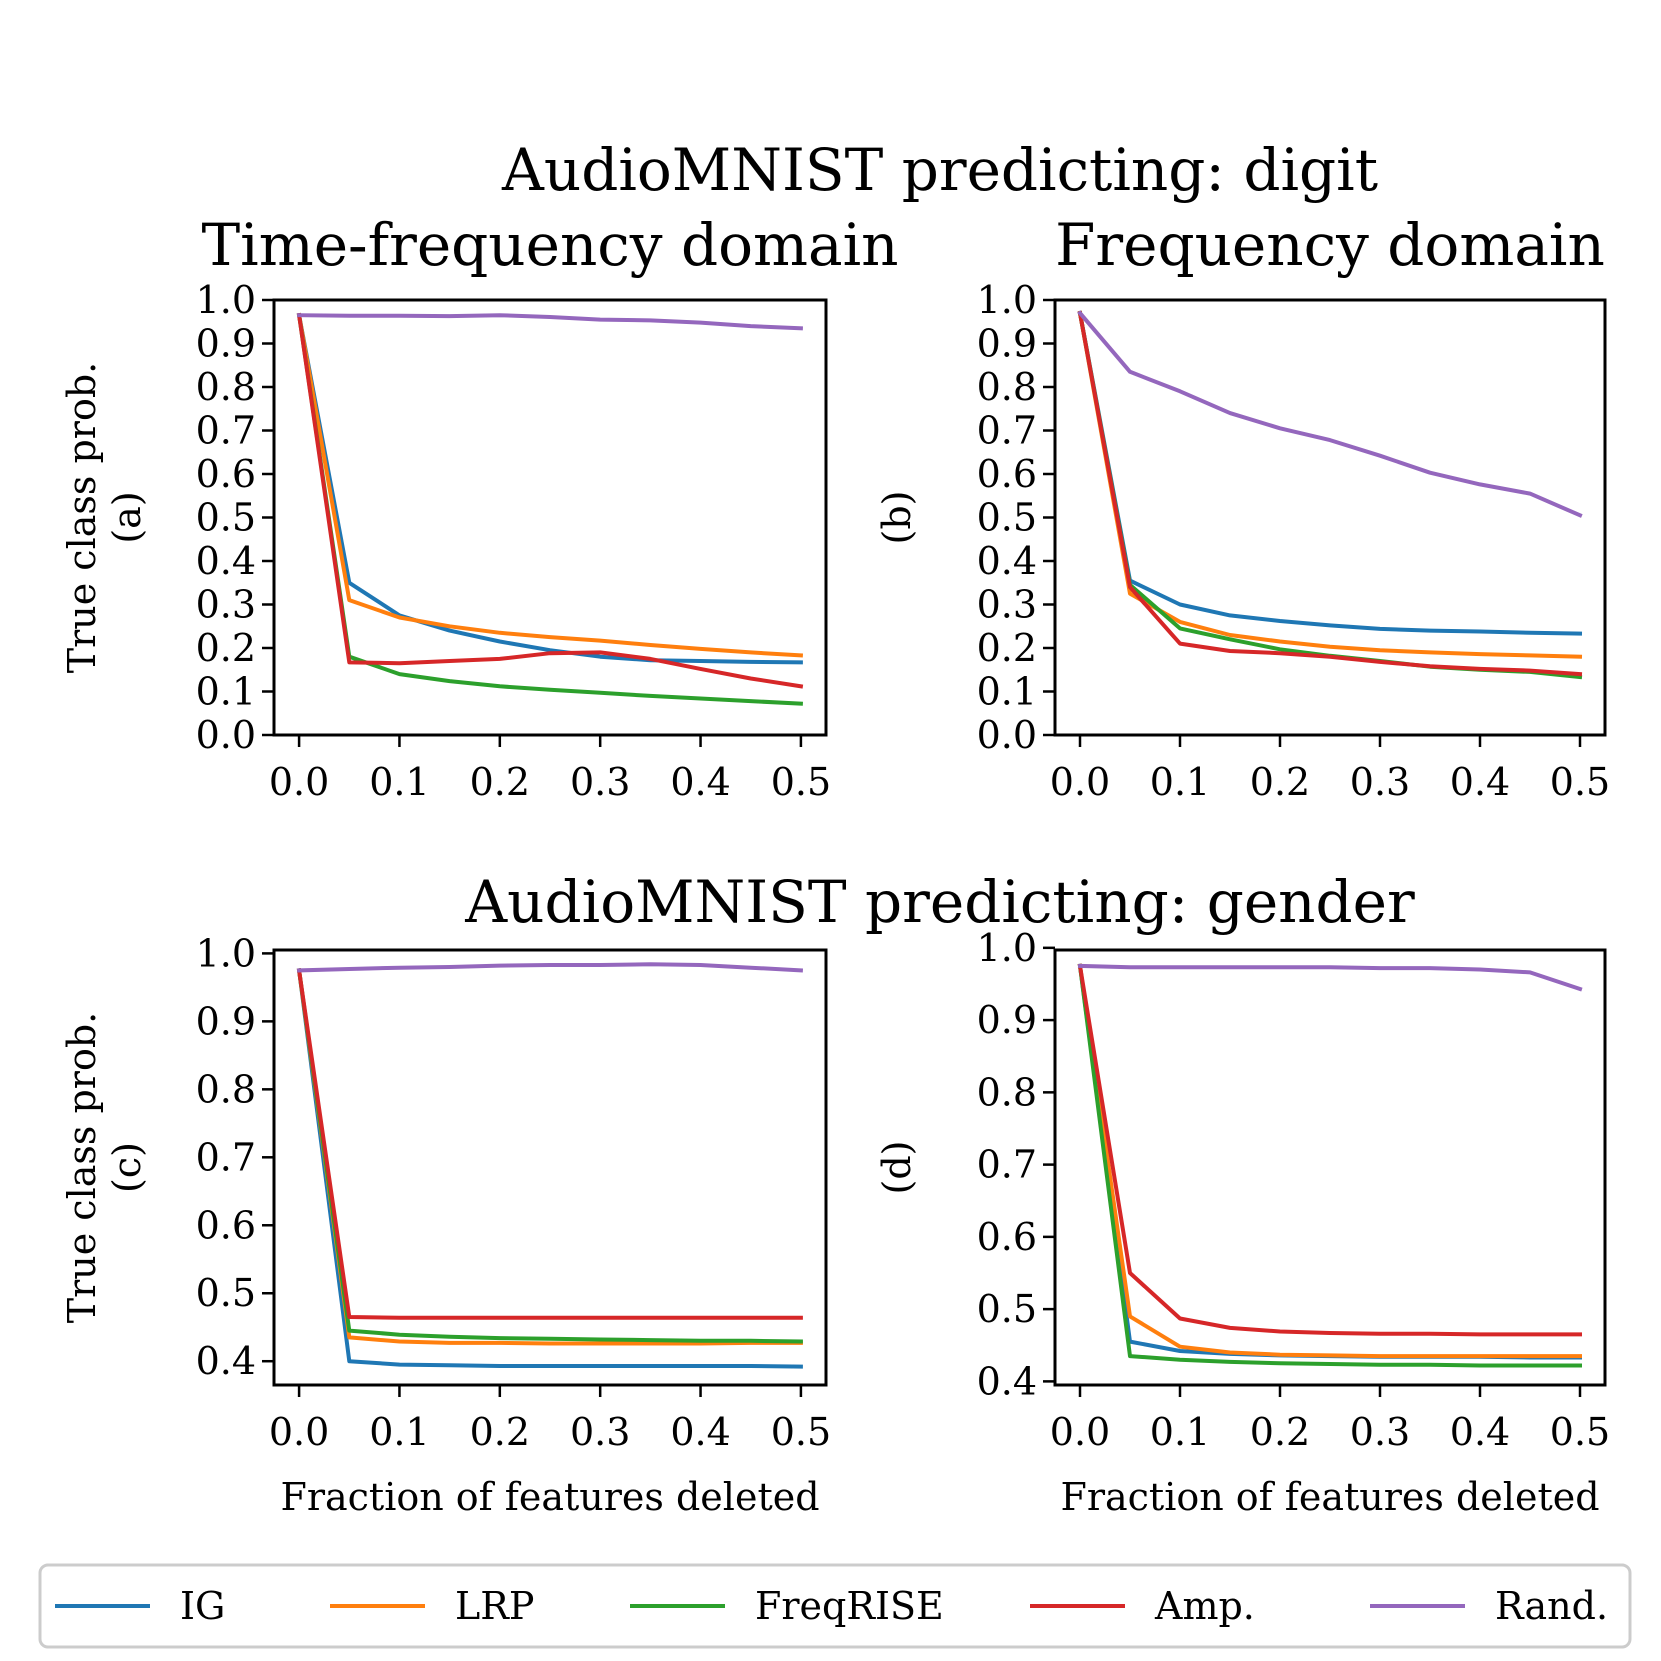 This screenshot has width=1661, height=1661. What do you see at coordinates (1142, 1606) in the screenshot?
I see `legend-item-amp: Amp.` at bounding box center [1142, 1606].